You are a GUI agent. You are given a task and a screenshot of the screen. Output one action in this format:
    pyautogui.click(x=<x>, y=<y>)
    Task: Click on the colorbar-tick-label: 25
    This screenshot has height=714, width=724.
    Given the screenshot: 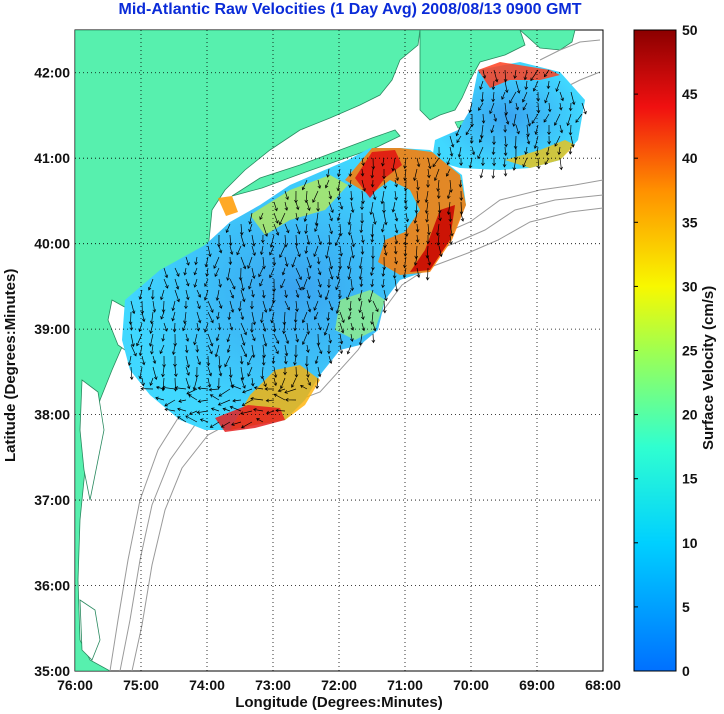 What is the action you would take?
    pyautogui.click(x=690, y=351)
    